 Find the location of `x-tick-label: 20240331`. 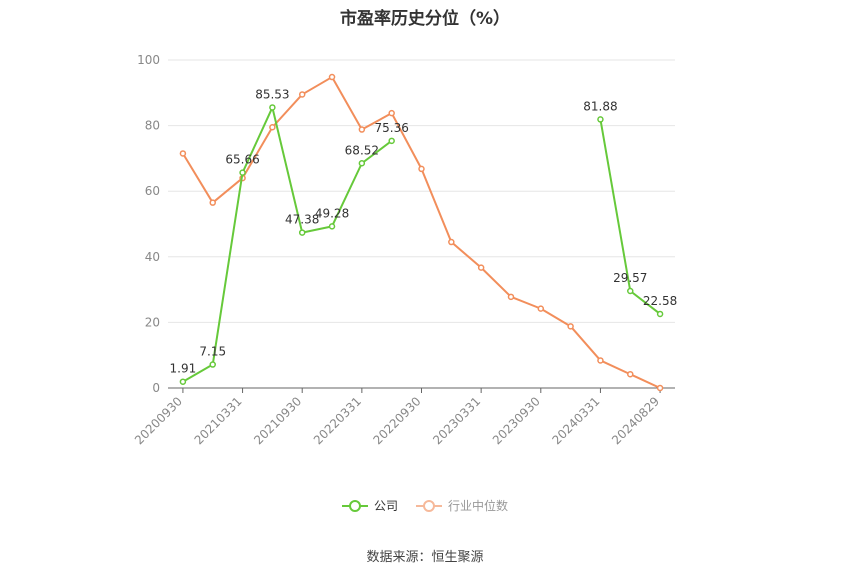

x-tick-label: 20240331 is located at coordinates (575, 420).